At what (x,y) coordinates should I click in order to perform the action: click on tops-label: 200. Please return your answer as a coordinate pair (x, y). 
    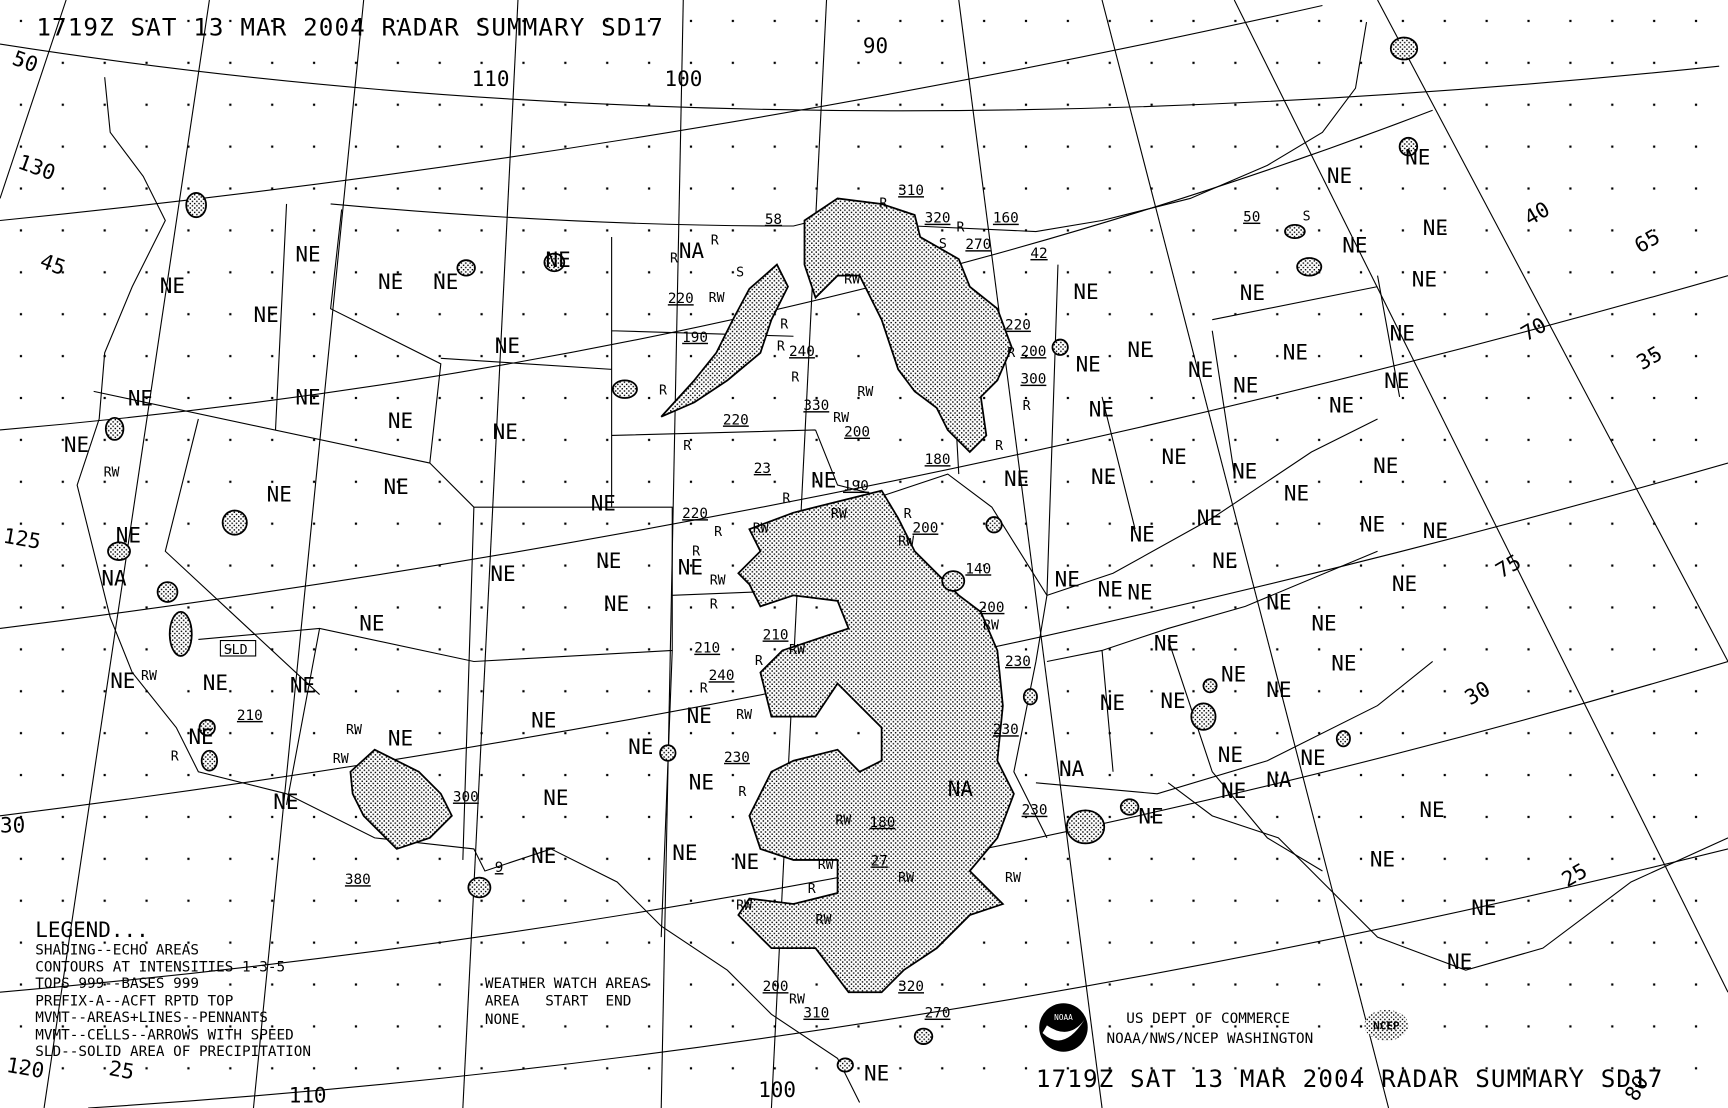
    Looking at the image, I should click on (776, 987).